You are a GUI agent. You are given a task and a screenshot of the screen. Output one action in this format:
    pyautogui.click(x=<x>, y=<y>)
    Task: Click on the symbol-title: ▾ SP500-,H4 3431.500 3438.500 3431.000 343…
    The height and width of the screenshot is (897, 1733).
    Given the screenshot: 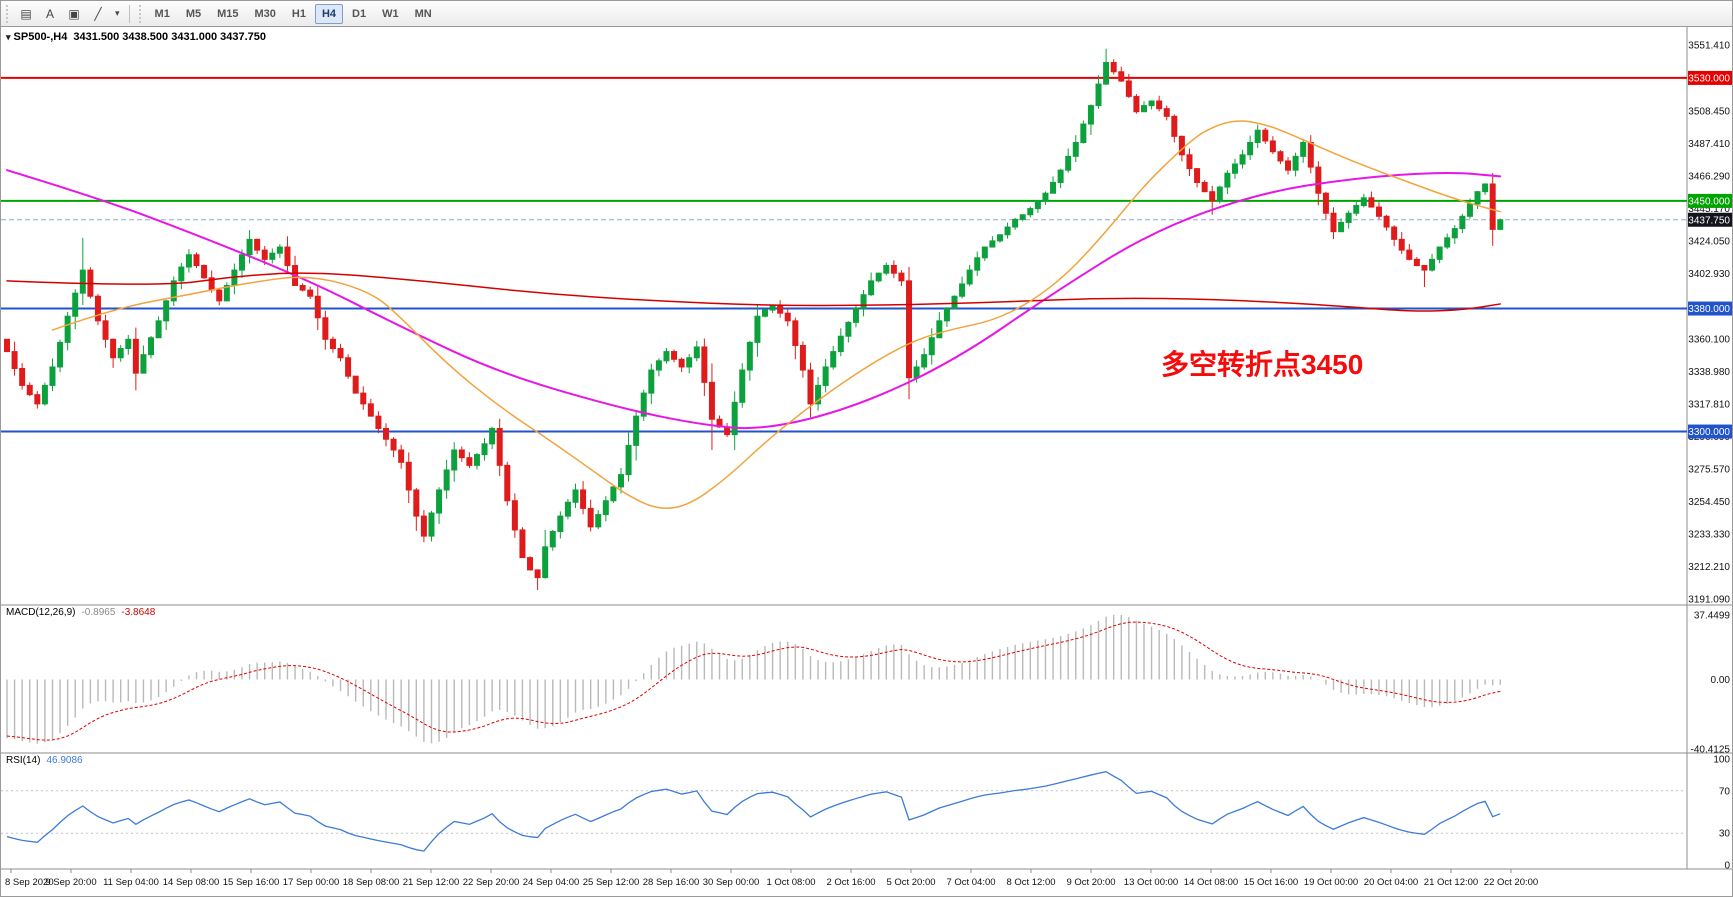 What is the action you would take?
    pyautogui.click(x=136, y=37)
    